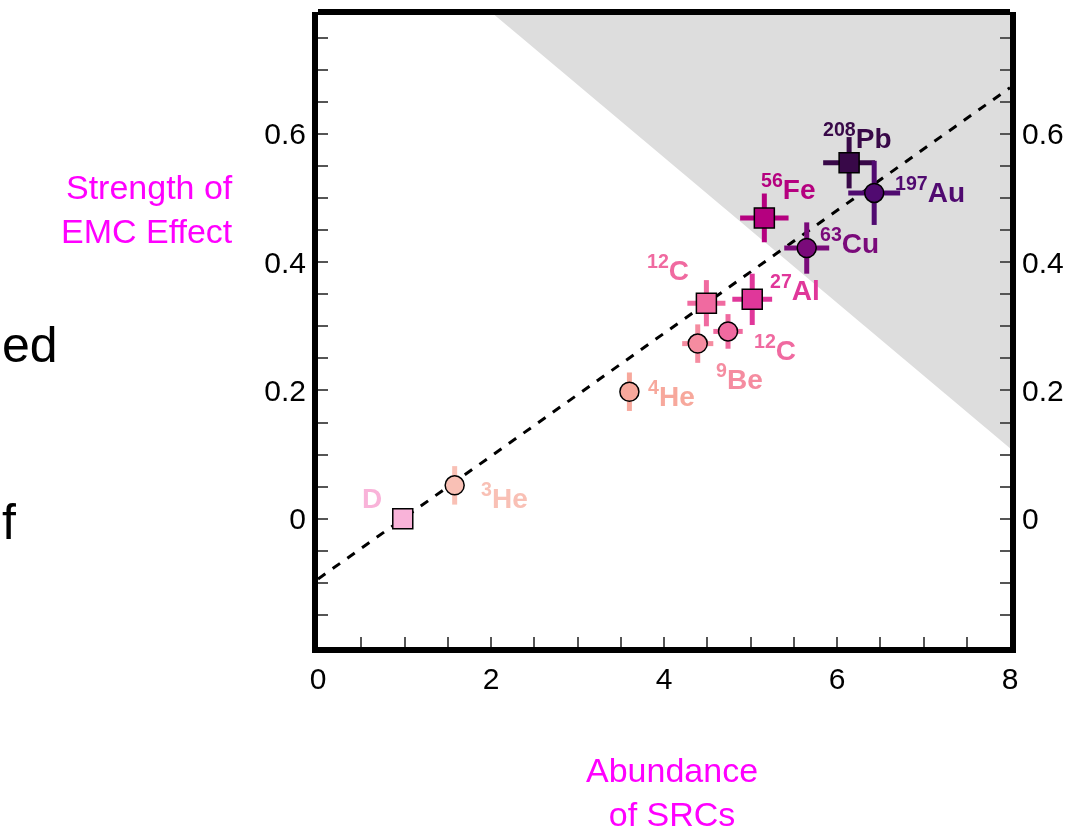  Describe the element at coordinates (491, 678) in the screenshot. I see `x-tick-label: 2` at that location.